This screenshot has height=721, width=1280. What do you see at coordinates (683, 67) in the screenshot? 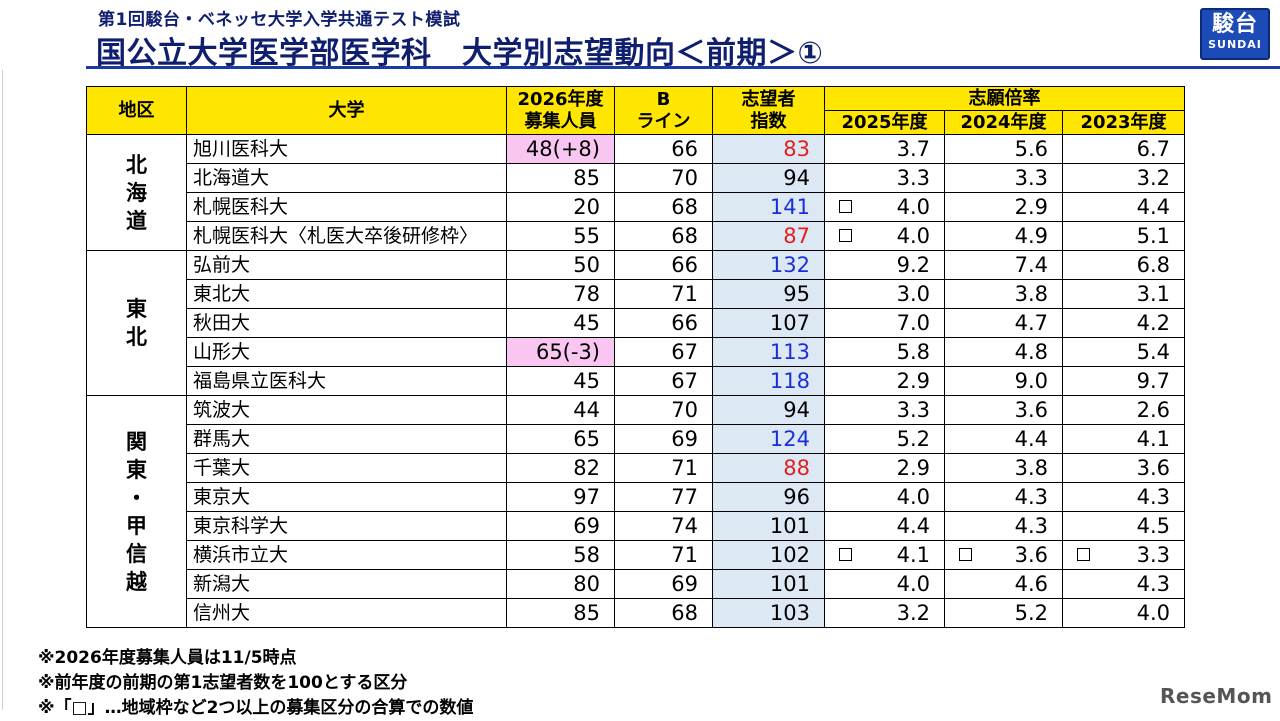
I see `title-underline` at bounding box center [683, 67].